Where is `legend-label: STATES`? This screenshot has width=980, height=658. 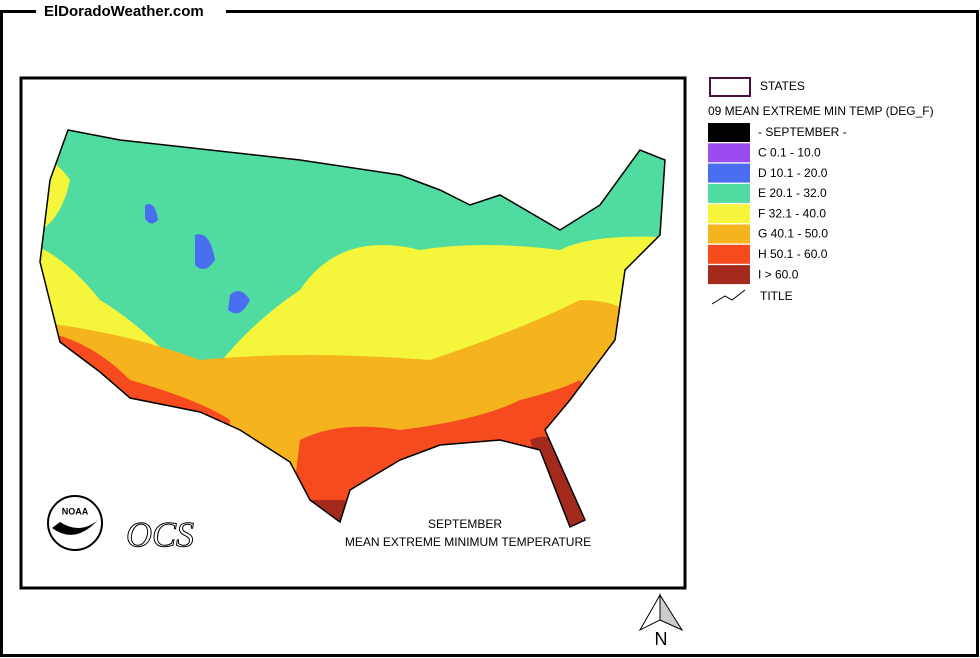 legend-label: STATES is located at coordinates (782, 86).